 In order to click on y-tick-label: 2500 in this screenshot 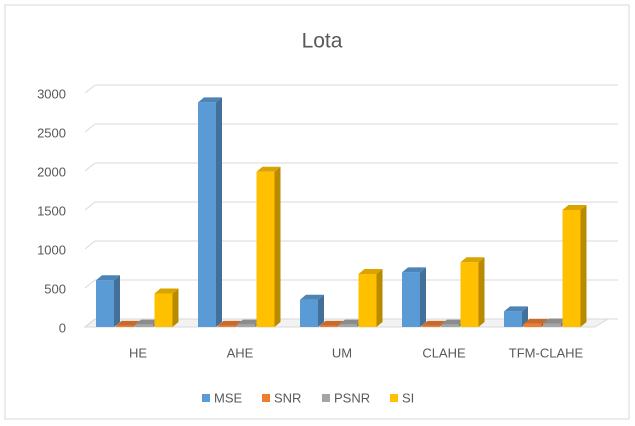, I will do `click(51, 132)`.